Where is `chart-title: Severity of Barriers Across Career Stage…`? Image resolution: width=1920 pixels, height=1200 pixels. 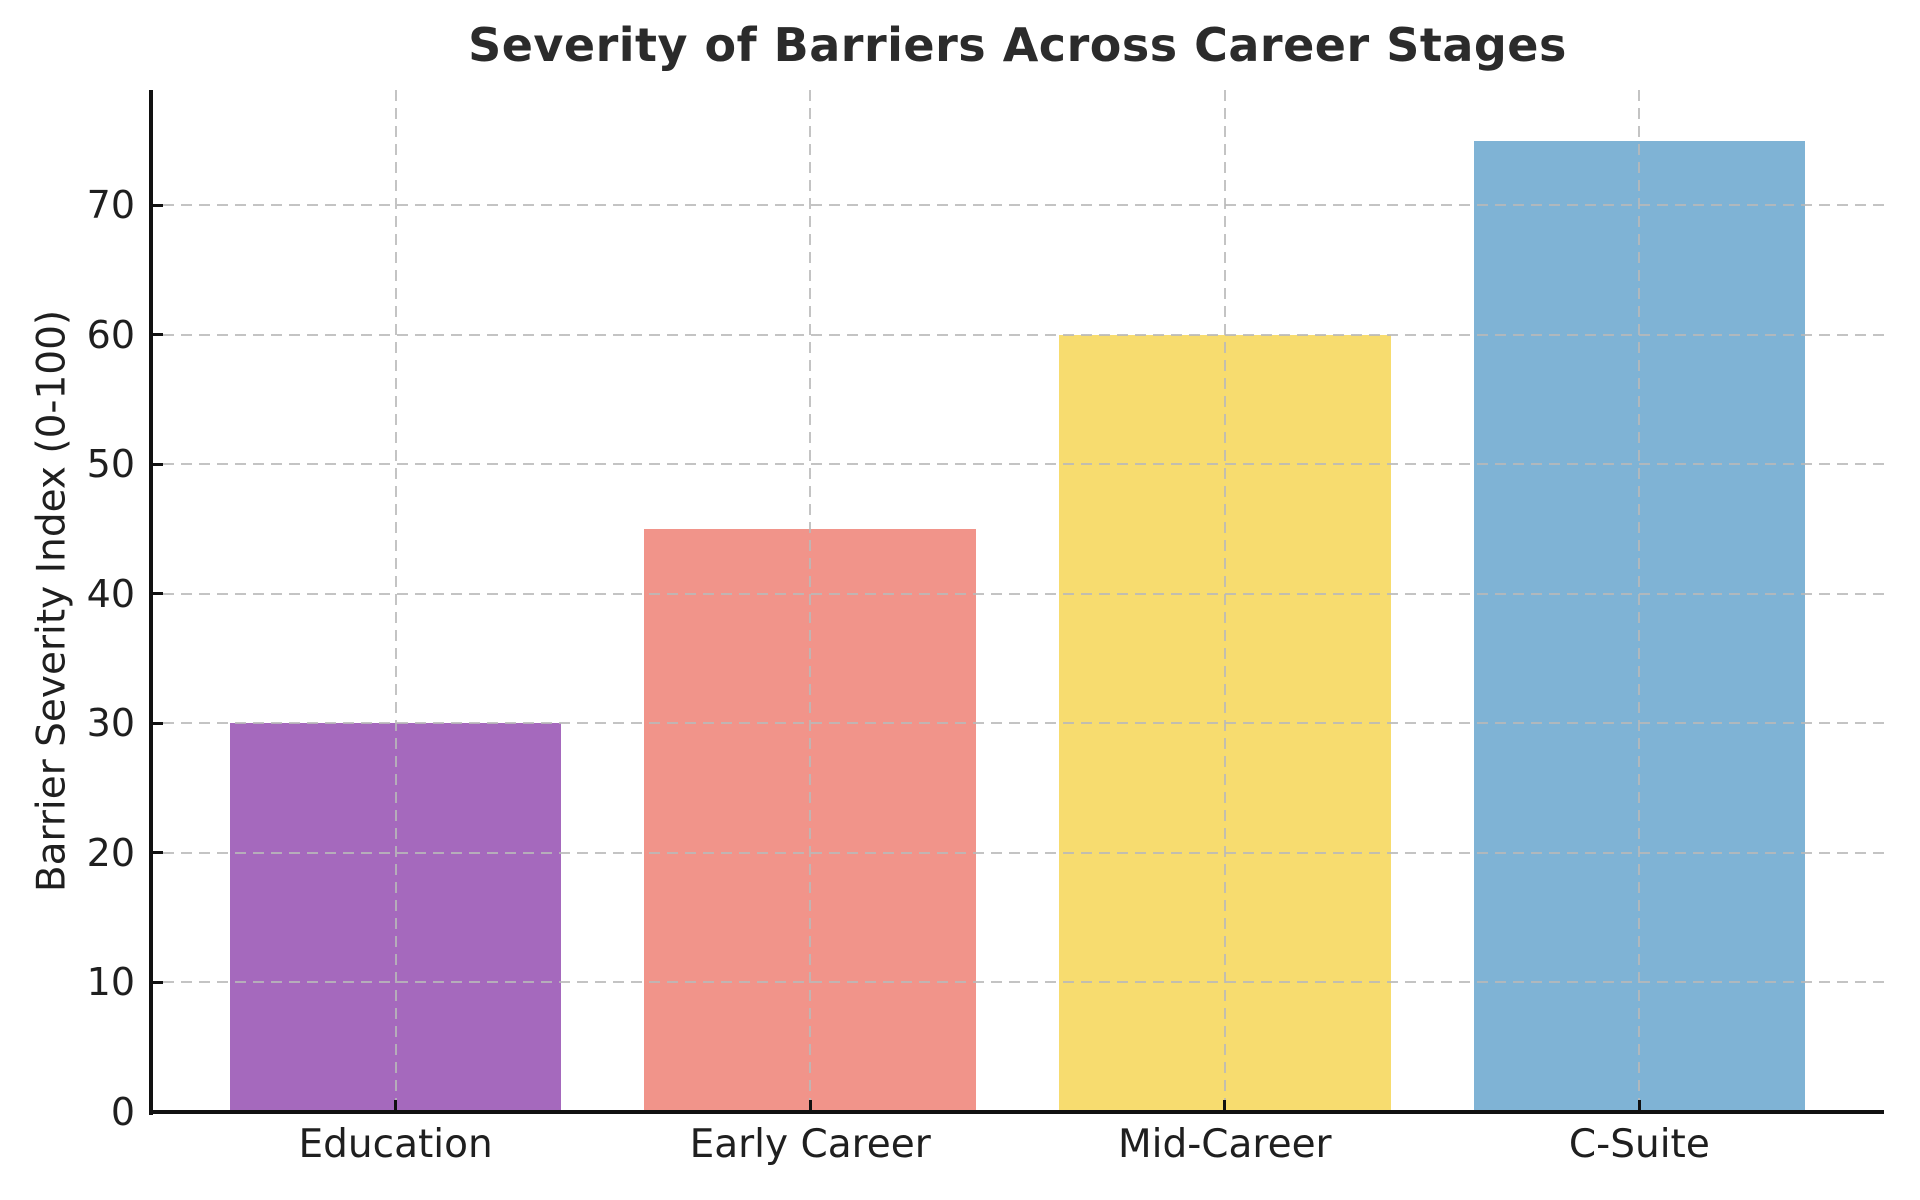
chart-title: Severity of Barriers Across Career Stage… is located at coordinates (1017, 45).